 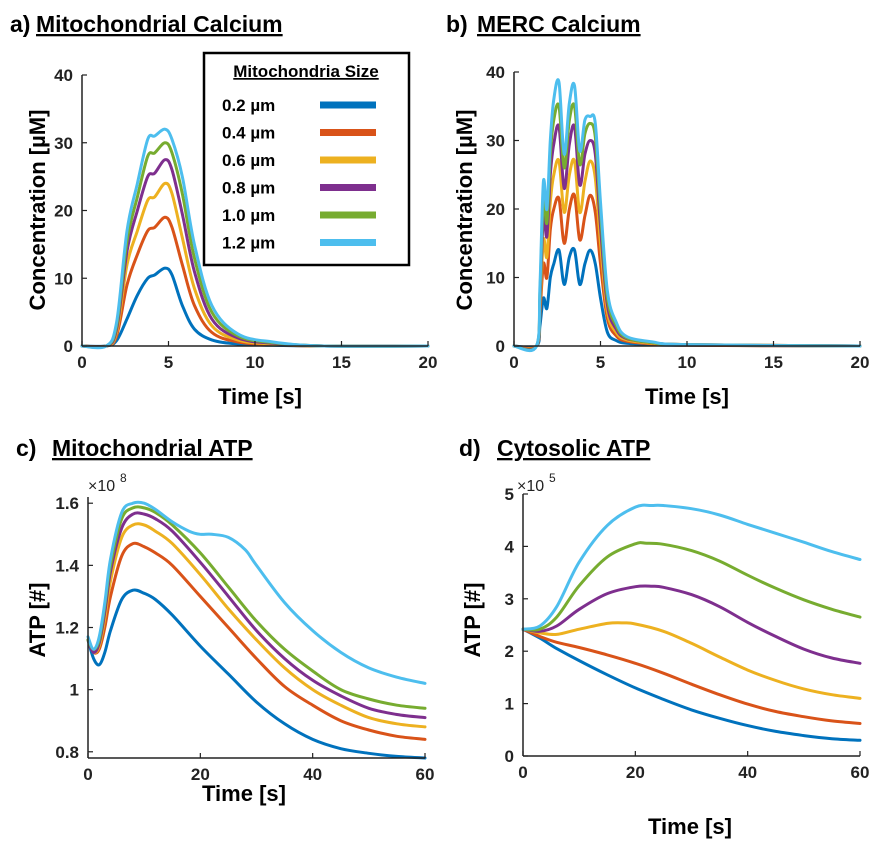 I want to click on panel-d-ytick-label-2: 2, so click(x=509, y=651).